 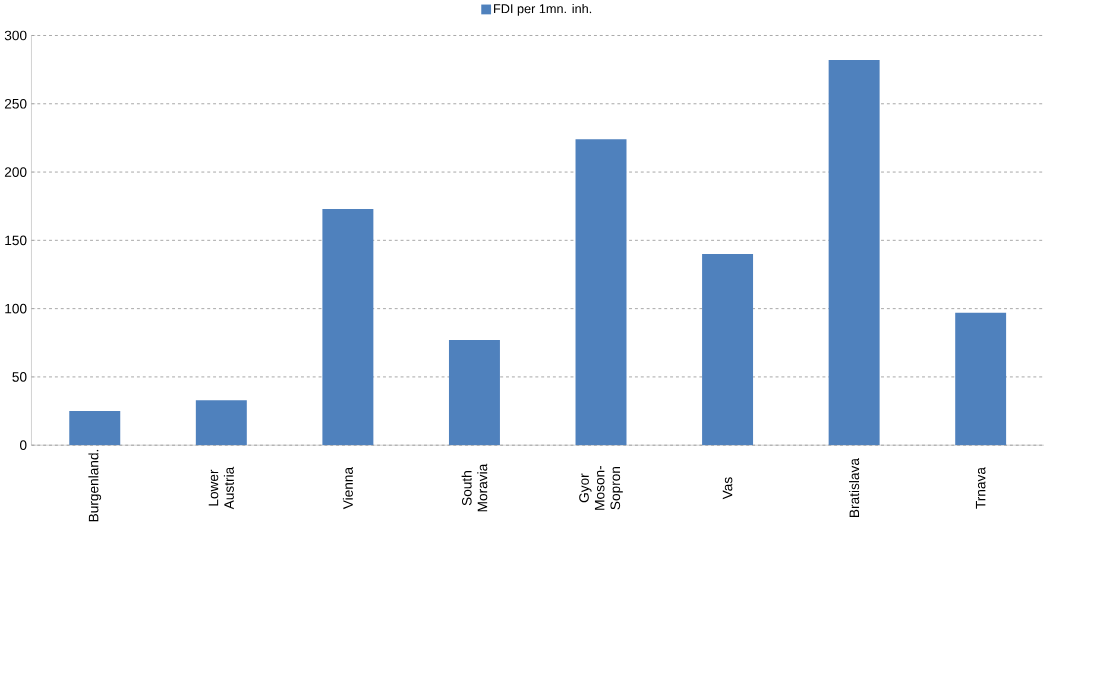 What do you see at coordinates (543, 9) in the screenshot?
I see `legend-label: FDI per 1mn. inh.` at bounding box center [543, 9].